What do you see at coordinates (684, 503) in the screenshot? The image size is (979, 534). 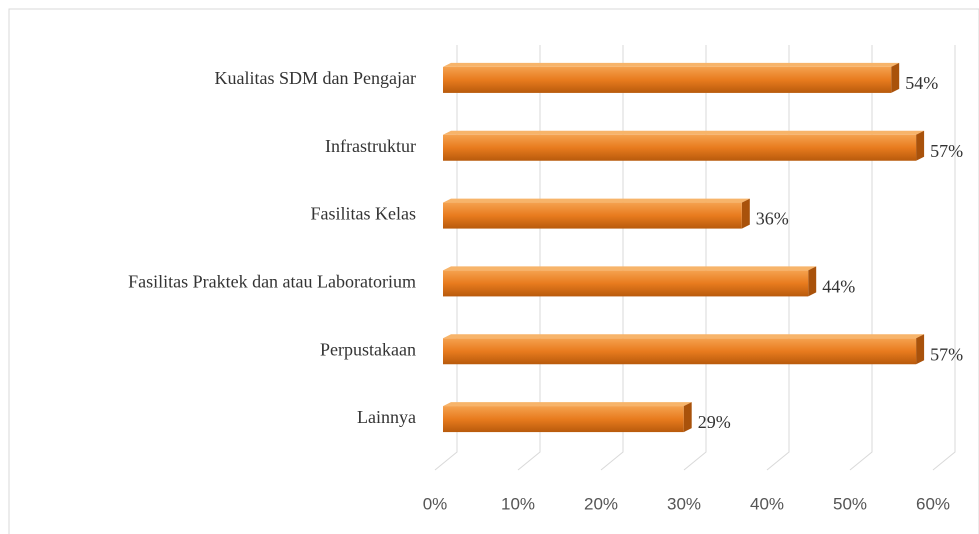 I see `x-tick-label: 30%` at bounding box center [684, 503].